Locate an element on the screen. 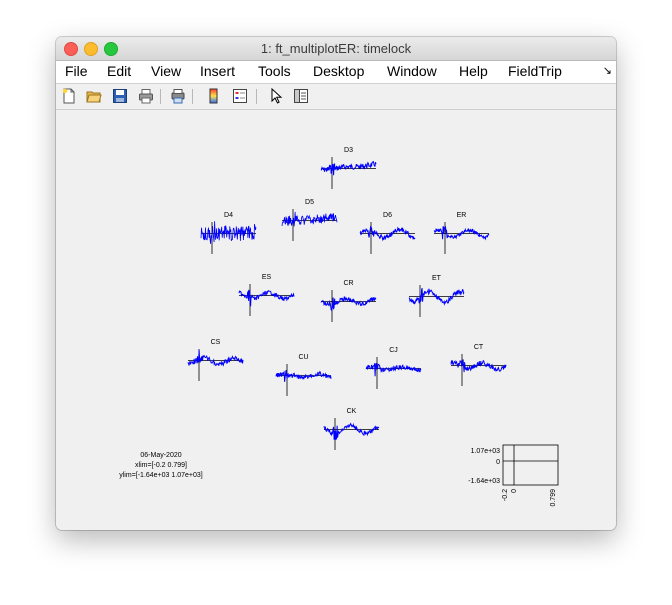 This screenshot has height=605, width=672. channel-label: CJ is located at coordinates (393, 350).